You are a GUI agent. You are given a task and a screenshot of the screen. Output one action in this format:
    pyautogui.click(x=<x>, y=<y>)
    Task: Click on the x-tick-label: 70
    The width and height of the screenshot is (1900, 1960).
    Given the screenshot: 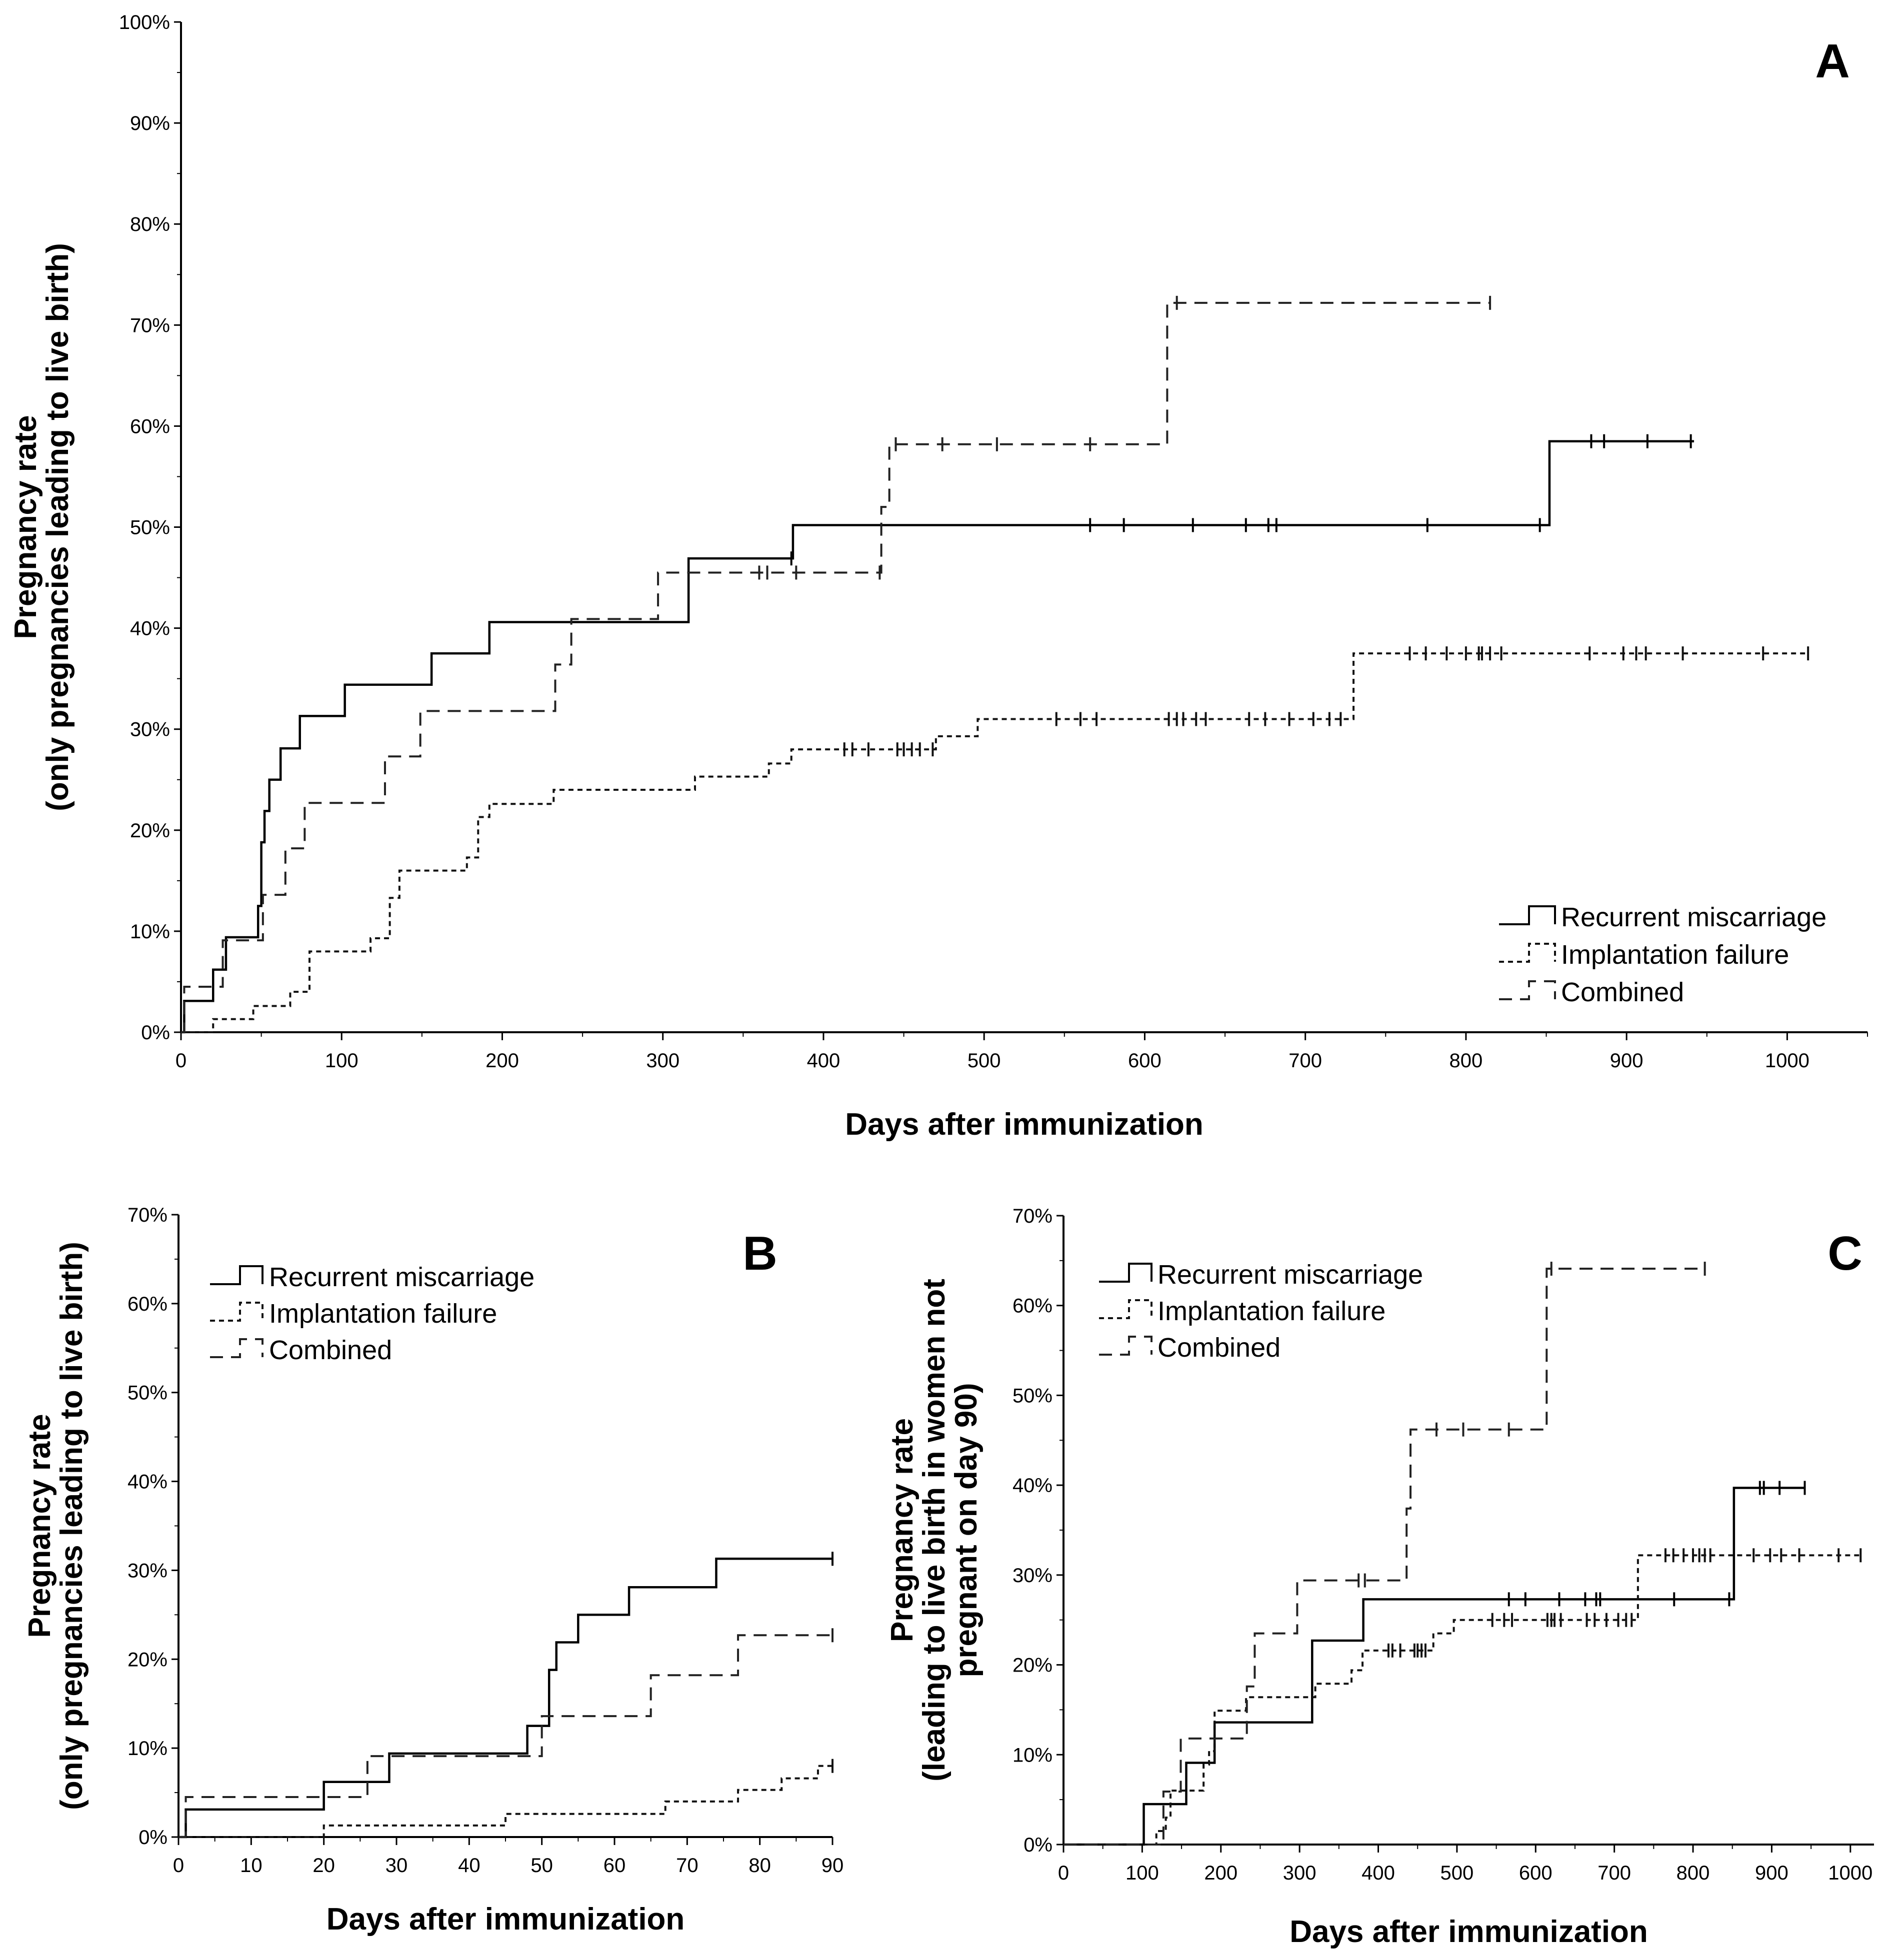 What is the action you would take?
    pyautogui.click(x=687, y=1866)
    